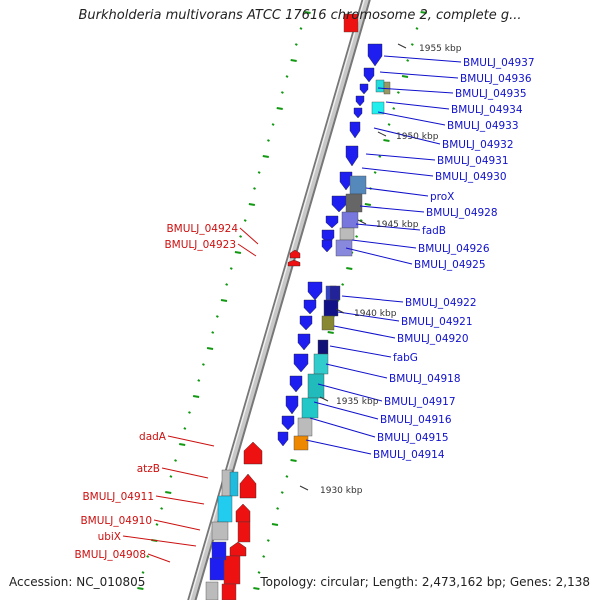  What do you see at coordinates (118, 497) in the screenshot?
I see `reverse-gene-label: BMULJ_04911` at bounding box center [118, 497].